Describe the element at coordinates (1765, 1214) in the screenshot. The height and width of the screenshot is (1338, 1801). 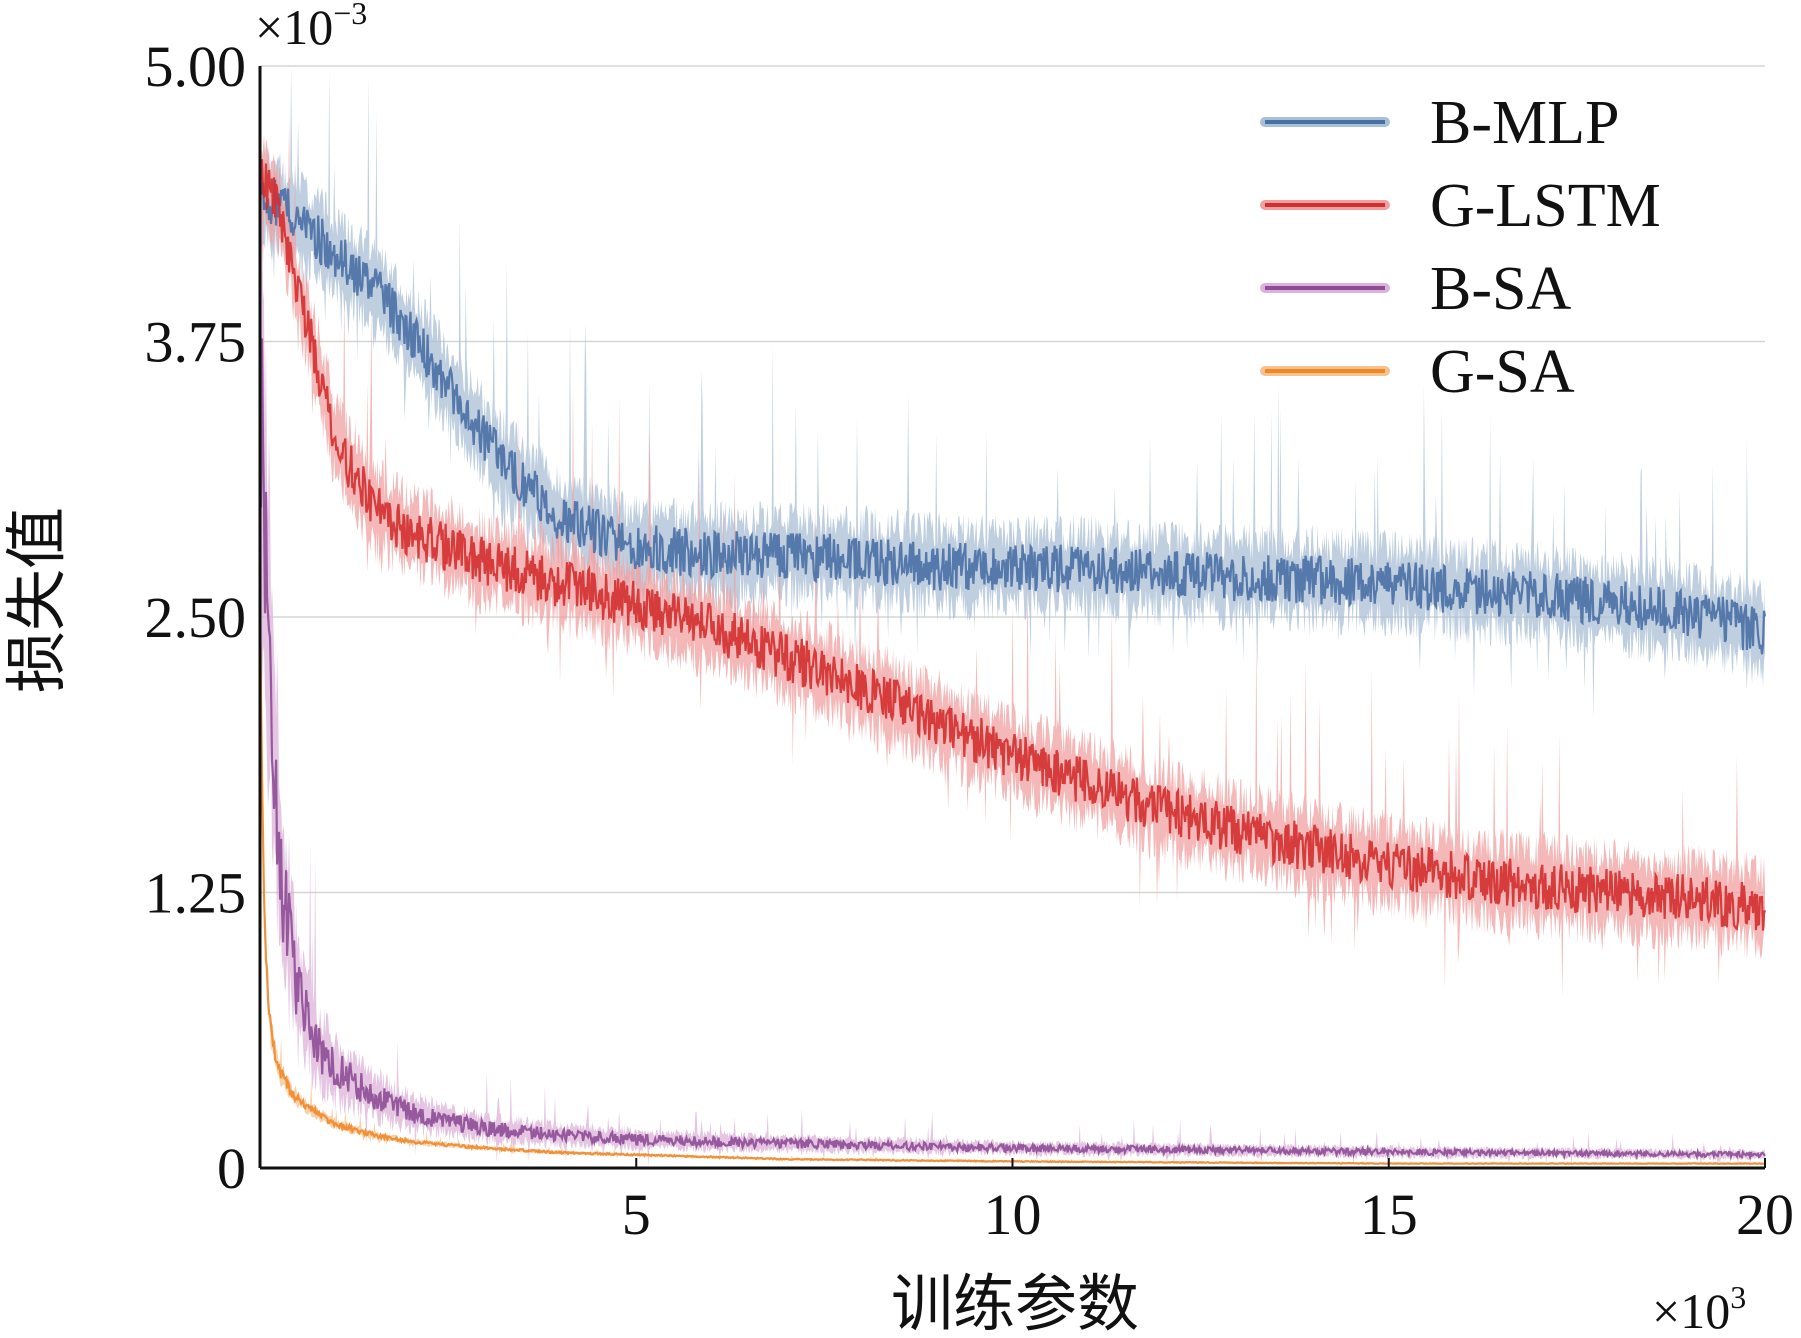
I see `x-tick-label: 20` at that location.